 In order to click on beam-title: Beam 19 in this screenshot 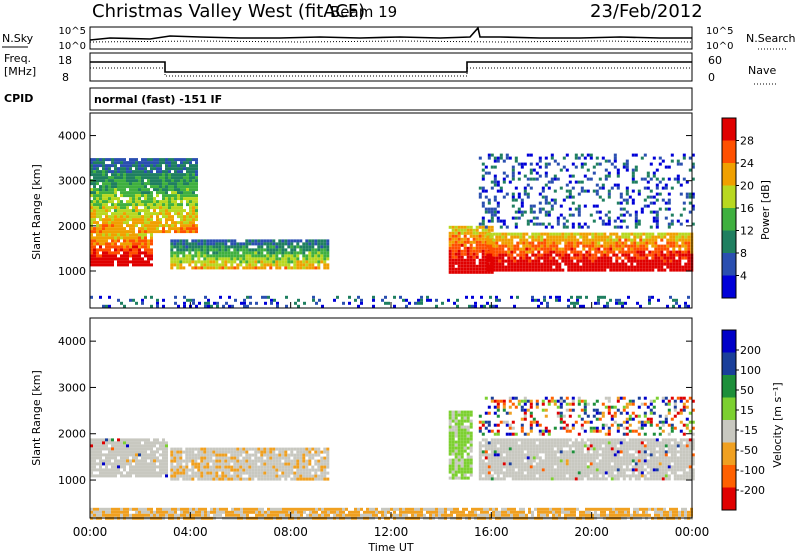, I will do `click(363, 12)`.